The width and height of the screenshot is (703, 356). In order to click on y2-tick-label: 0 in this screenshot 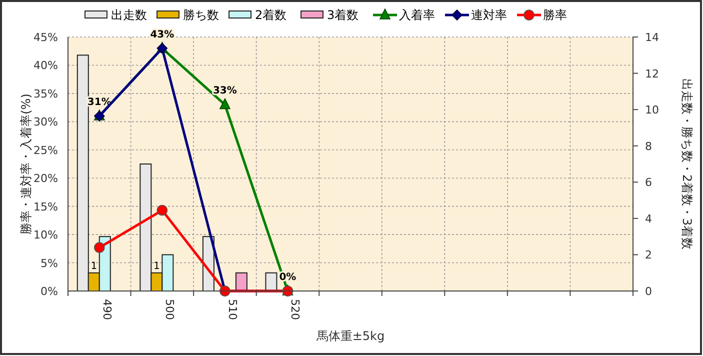, I will do `click(648, 291)`.